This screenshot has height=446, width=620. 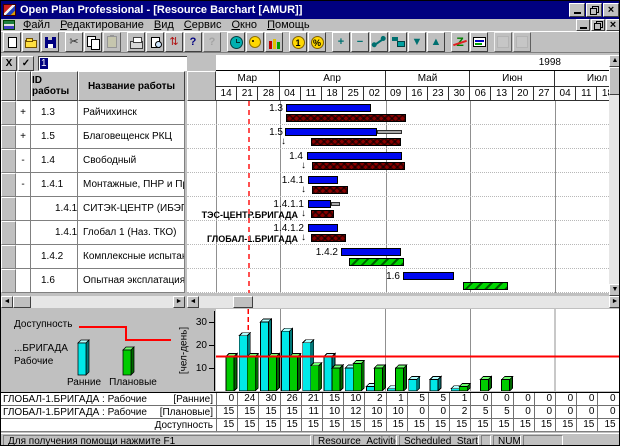 What do you see at coordinates (332, 412) in the screenshot?
I see `resource-value-cell: 10` at bounding box center [332, 412].